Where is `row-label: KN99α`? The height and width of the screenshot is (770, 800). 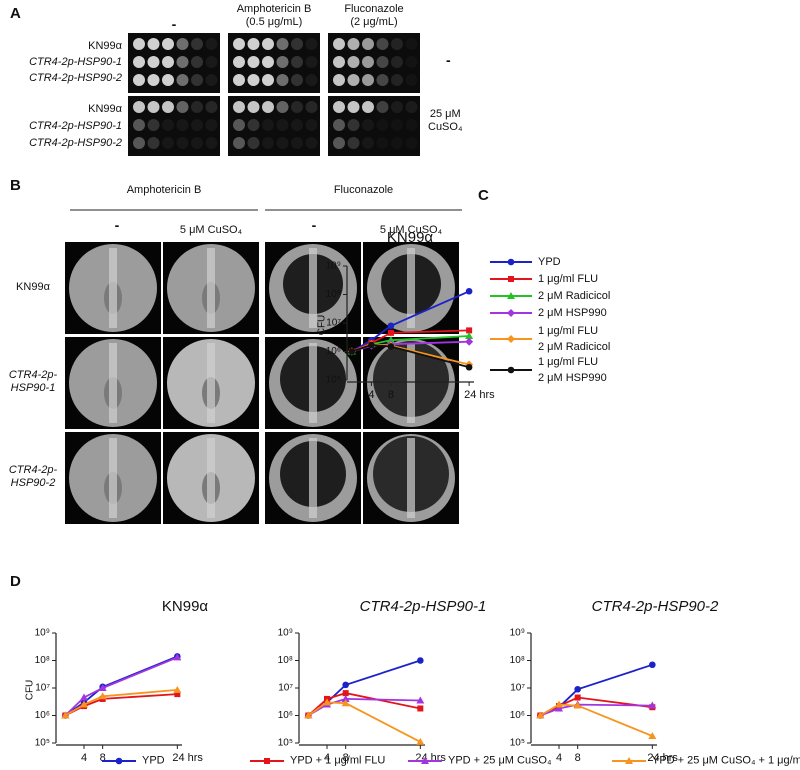 row-label: KN99α is located at coordinates (105, 109).